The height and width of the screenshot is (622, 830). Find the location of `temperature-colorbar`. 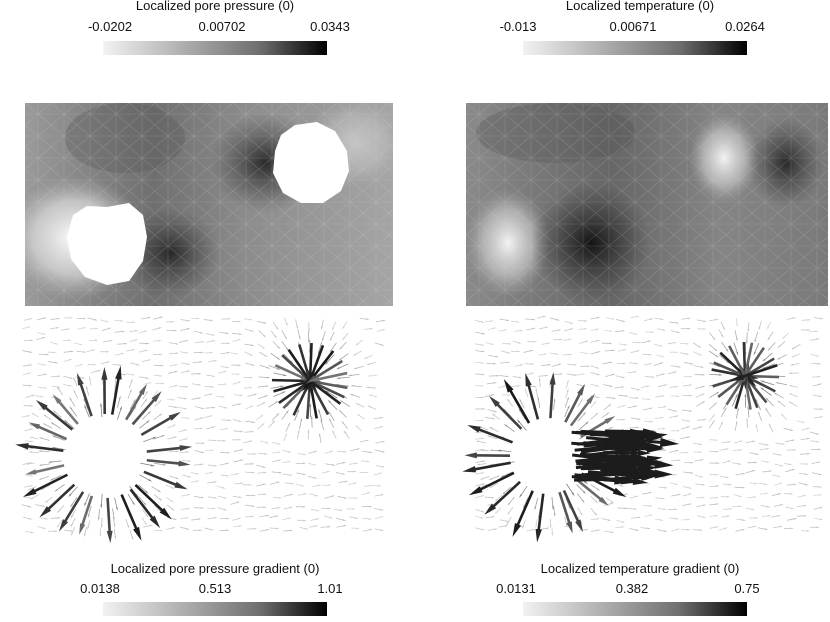

temperature-colorbar is located at coordinates (635, 48).